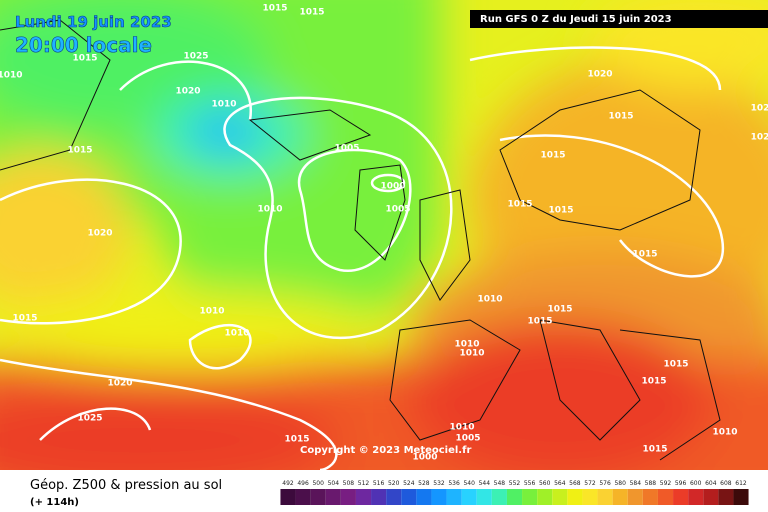 The width and height of the screenshot is (768, 512). I want to click on scale-label: 508, so click(349, 483).